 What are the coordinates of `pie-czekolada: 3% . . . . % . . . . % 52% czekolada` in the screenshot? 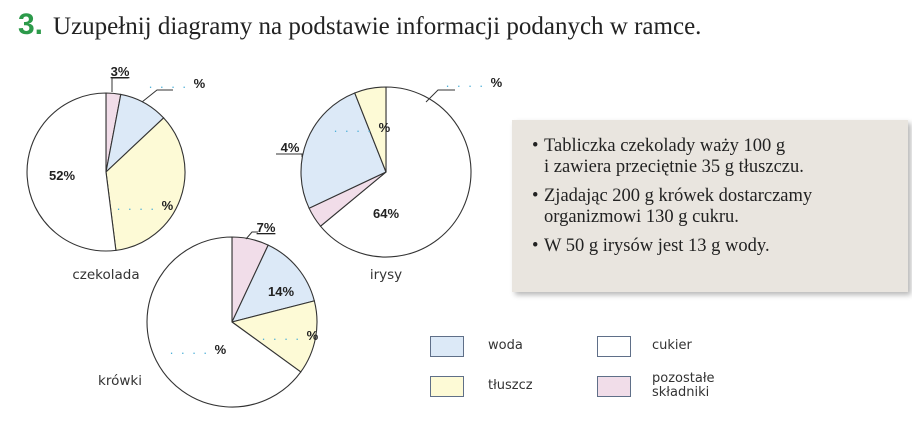 It's located at (116, 173).